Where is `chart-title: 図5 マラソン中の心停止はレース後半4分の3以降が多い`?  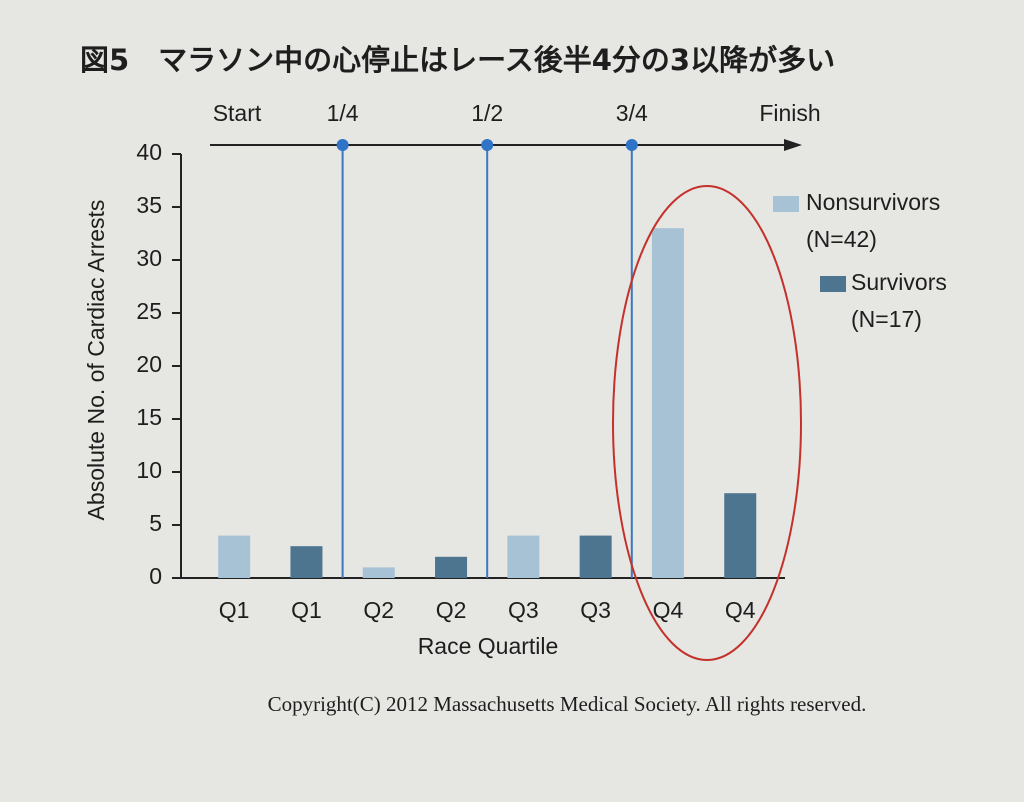 chart-title: 図5 マラソン中の心停止はレース後半4分の3以降が多い is located at coordinates (457, 60).